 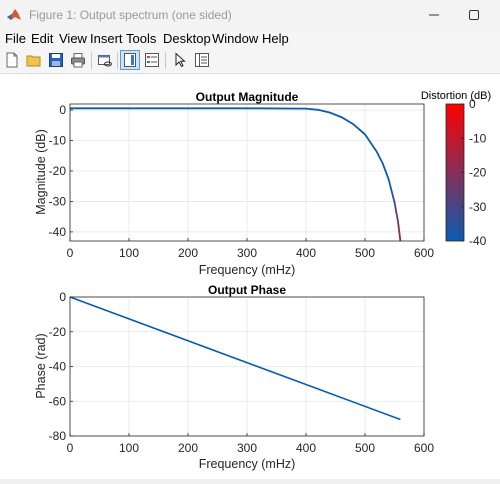 I want to click on legend-button, so click(x=152, y=60).